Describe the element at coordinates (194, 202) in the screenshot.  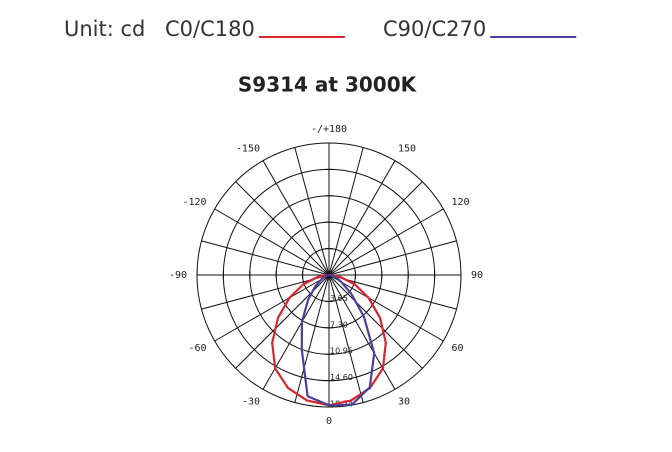
I see `angle-tick-label: -120` at that location.